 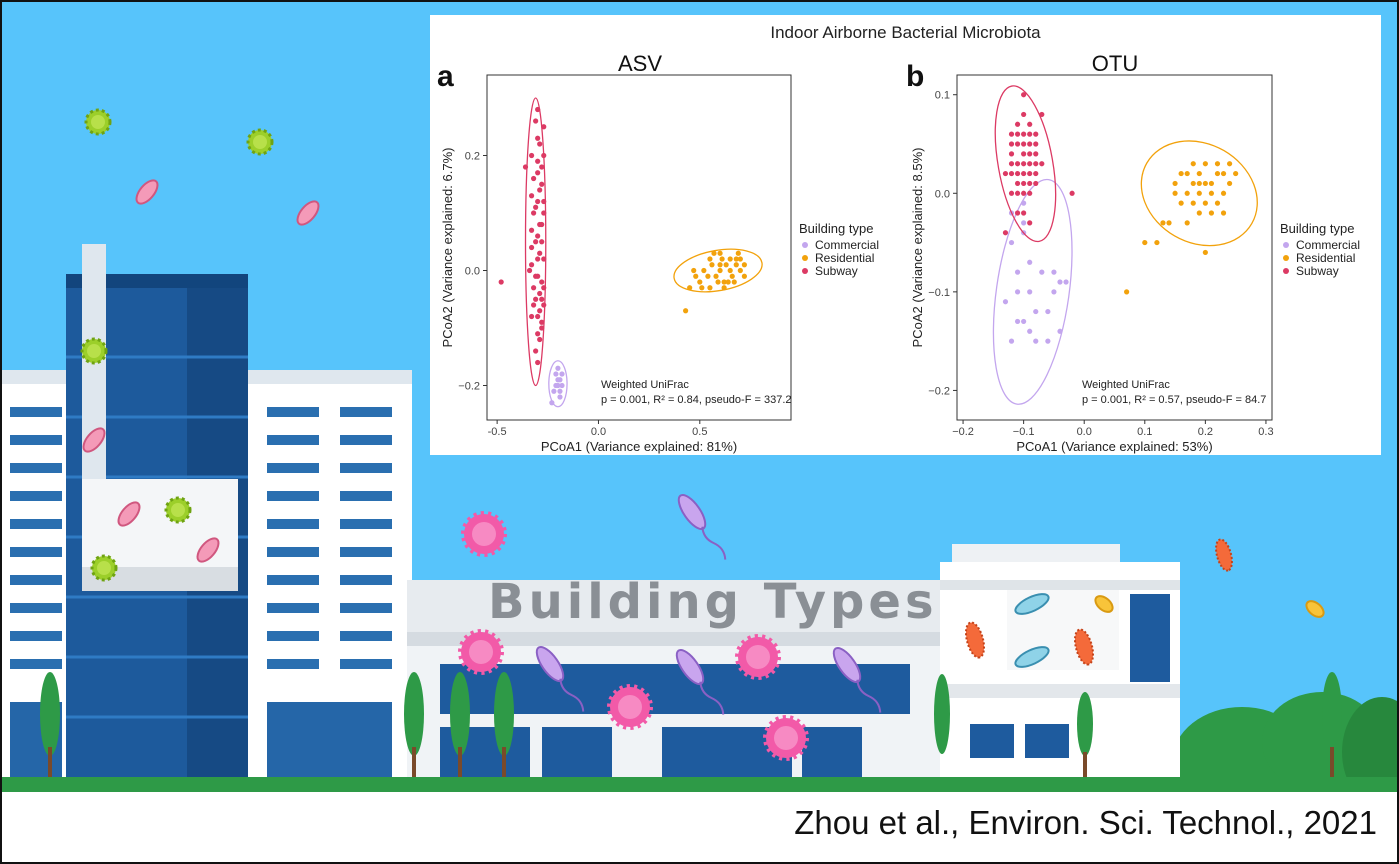 I want to click on legend-label-residential: Residential, so click(x=844, y=258).